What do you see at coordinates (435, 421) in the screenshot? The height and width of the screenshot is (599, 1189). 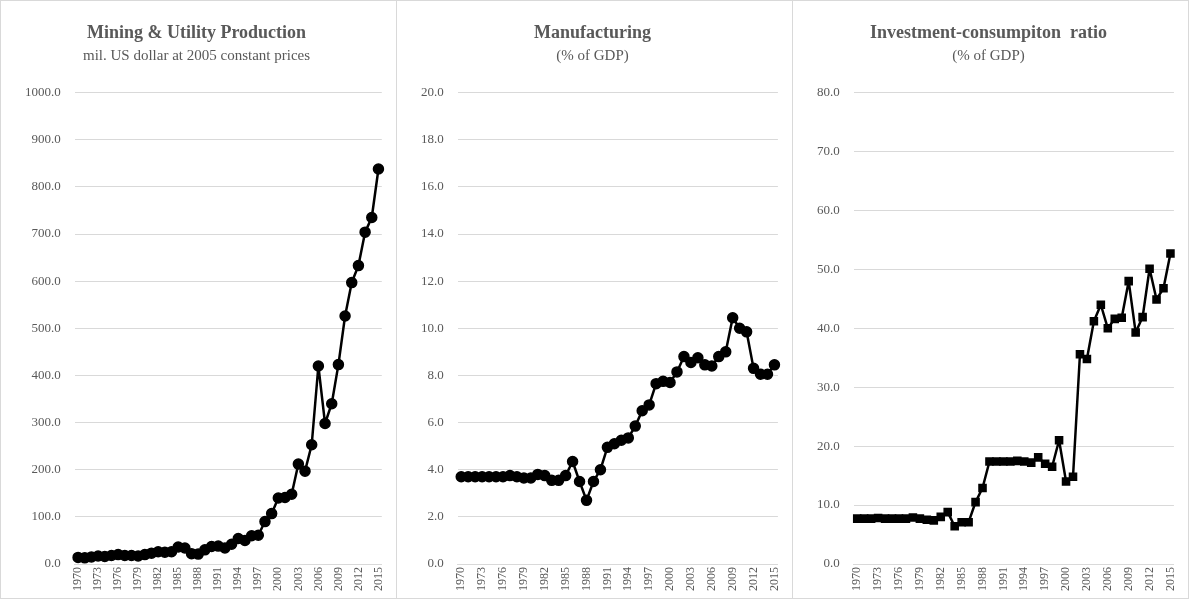 I see `y-tick-label: 6.0` at bounding box center [435, 421].